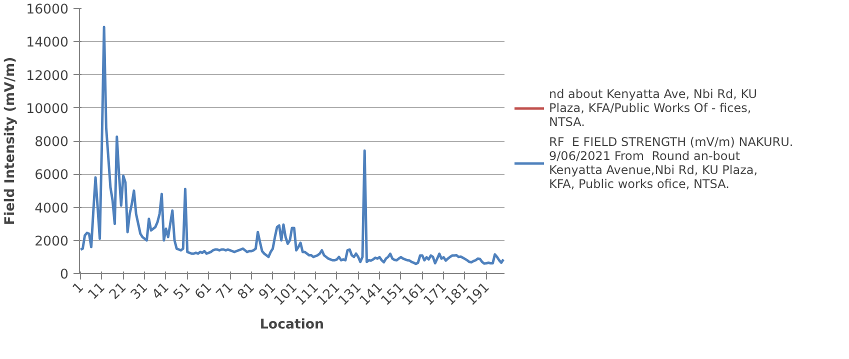 This screenshot has width=849, height=359. Describe the element at coordinates (182, 291) in the screenshot. I see `x-tick-label: 51` at that location.